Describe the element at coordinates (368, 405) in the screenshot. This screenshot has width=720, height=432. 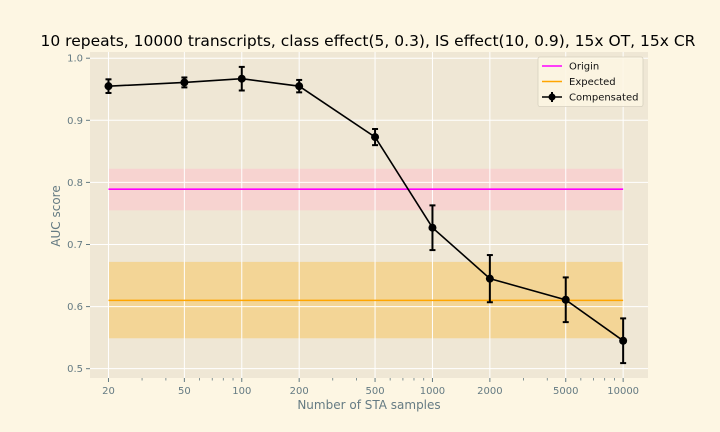
I see `x-axis-label: Number of STA samples` at that location.